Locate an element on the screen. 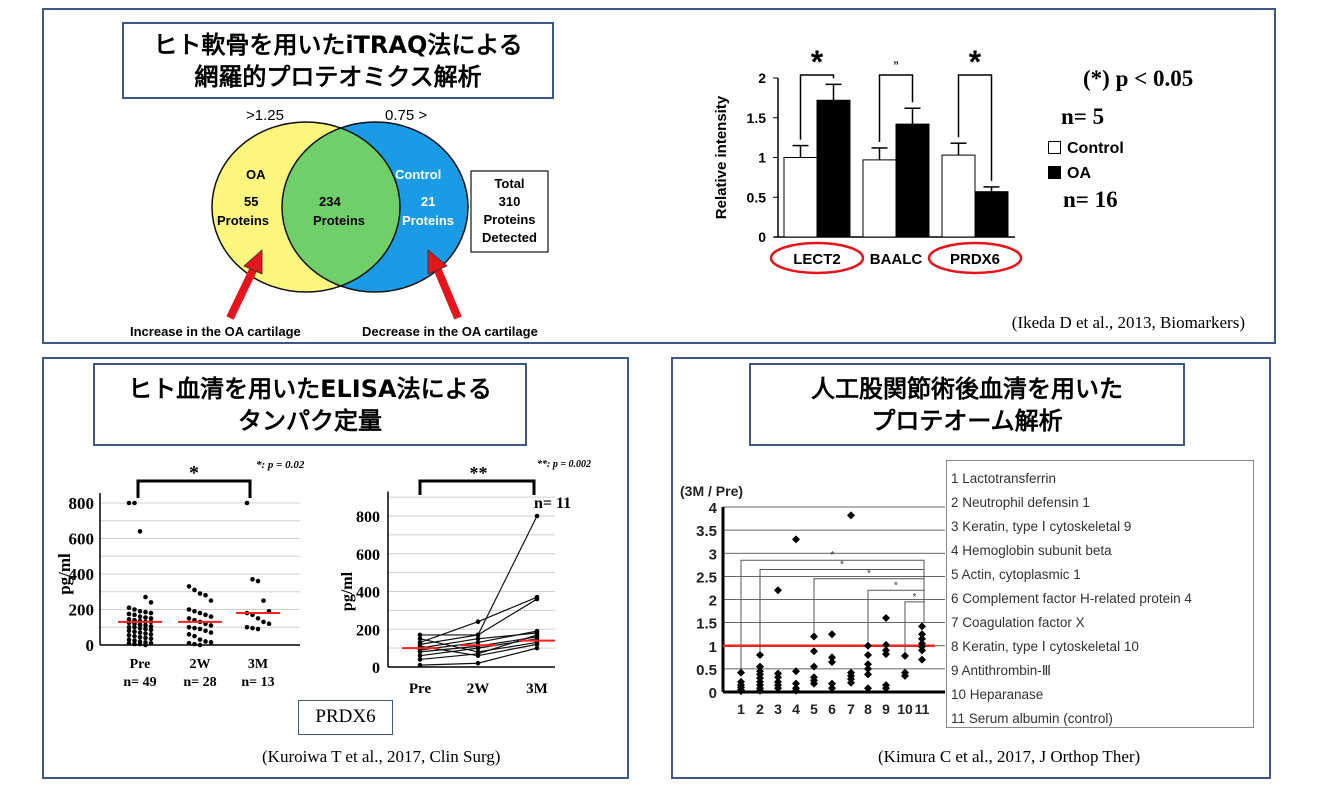 Image resolution: width=1329 pixels, height=791 pixels. left-red-arrow is located at coordinates (244, 284).